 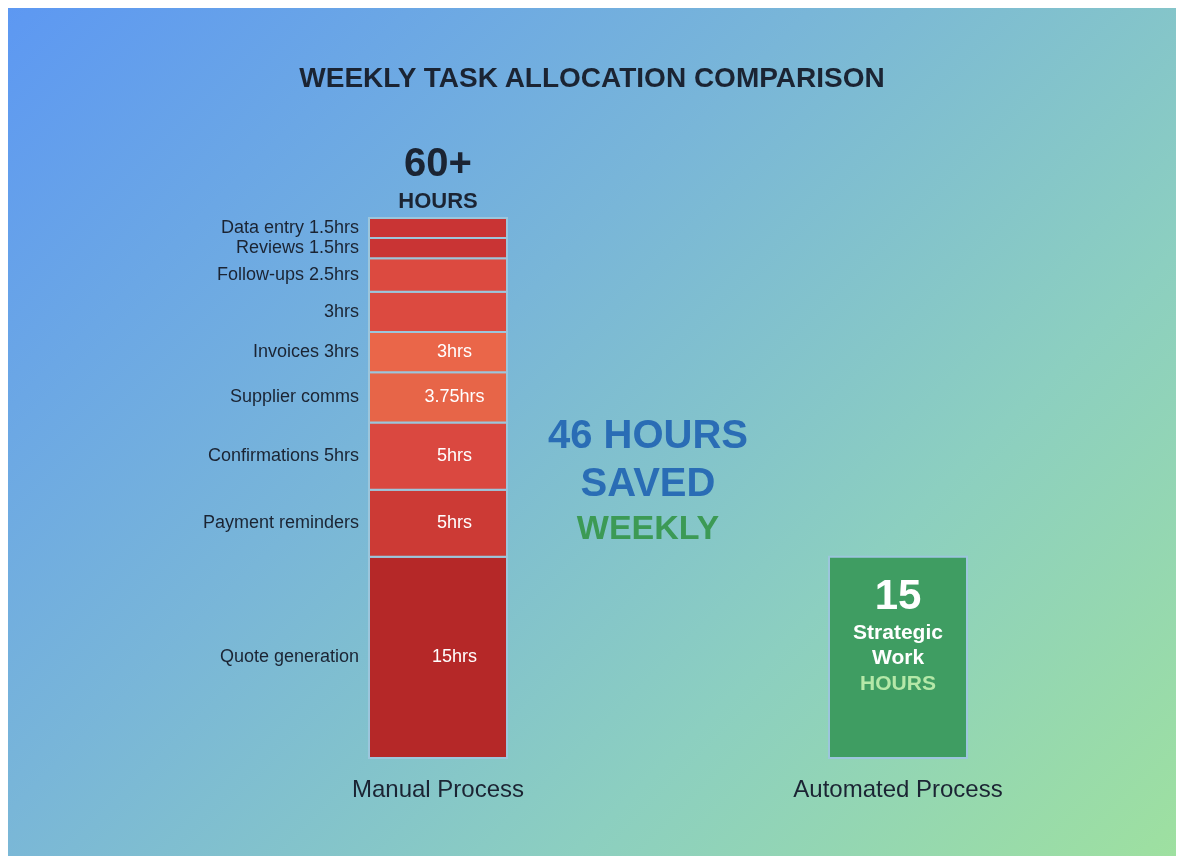 I want to click on series-label: Data entry 1.5hrs, so click(x=289, y=226).